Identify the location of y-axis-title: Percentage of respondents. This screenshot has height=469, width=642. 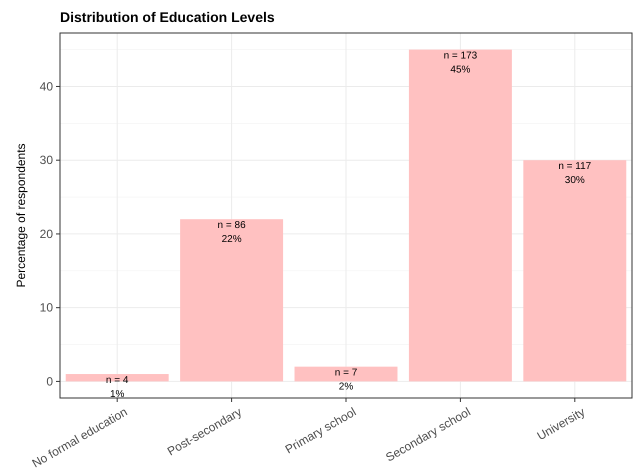
(21, 215).